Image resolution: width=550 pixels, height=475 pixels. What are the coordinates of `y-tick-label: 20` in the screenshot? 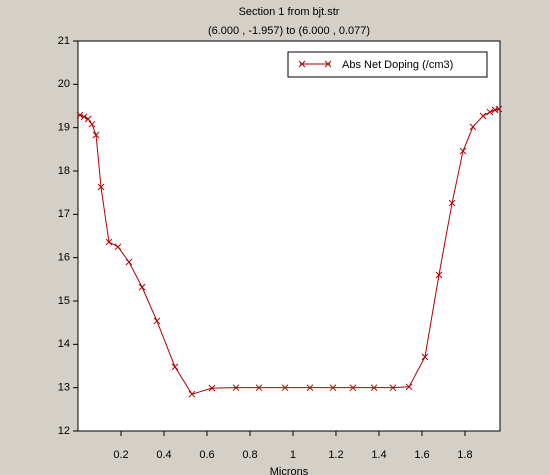 It's located at (64, 84).